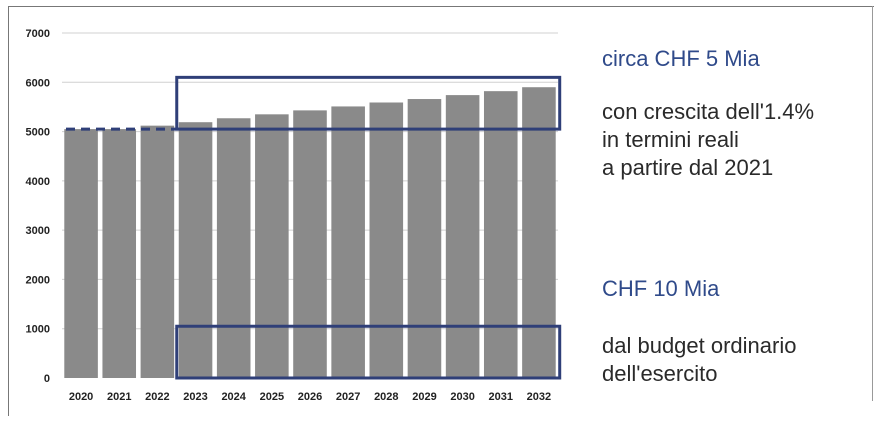 The image size is (876, 421). What do you see at coordinates (424, 397) in the screenshot?
I see `x-tick-label: 2029` at bounding box center [424, 397].